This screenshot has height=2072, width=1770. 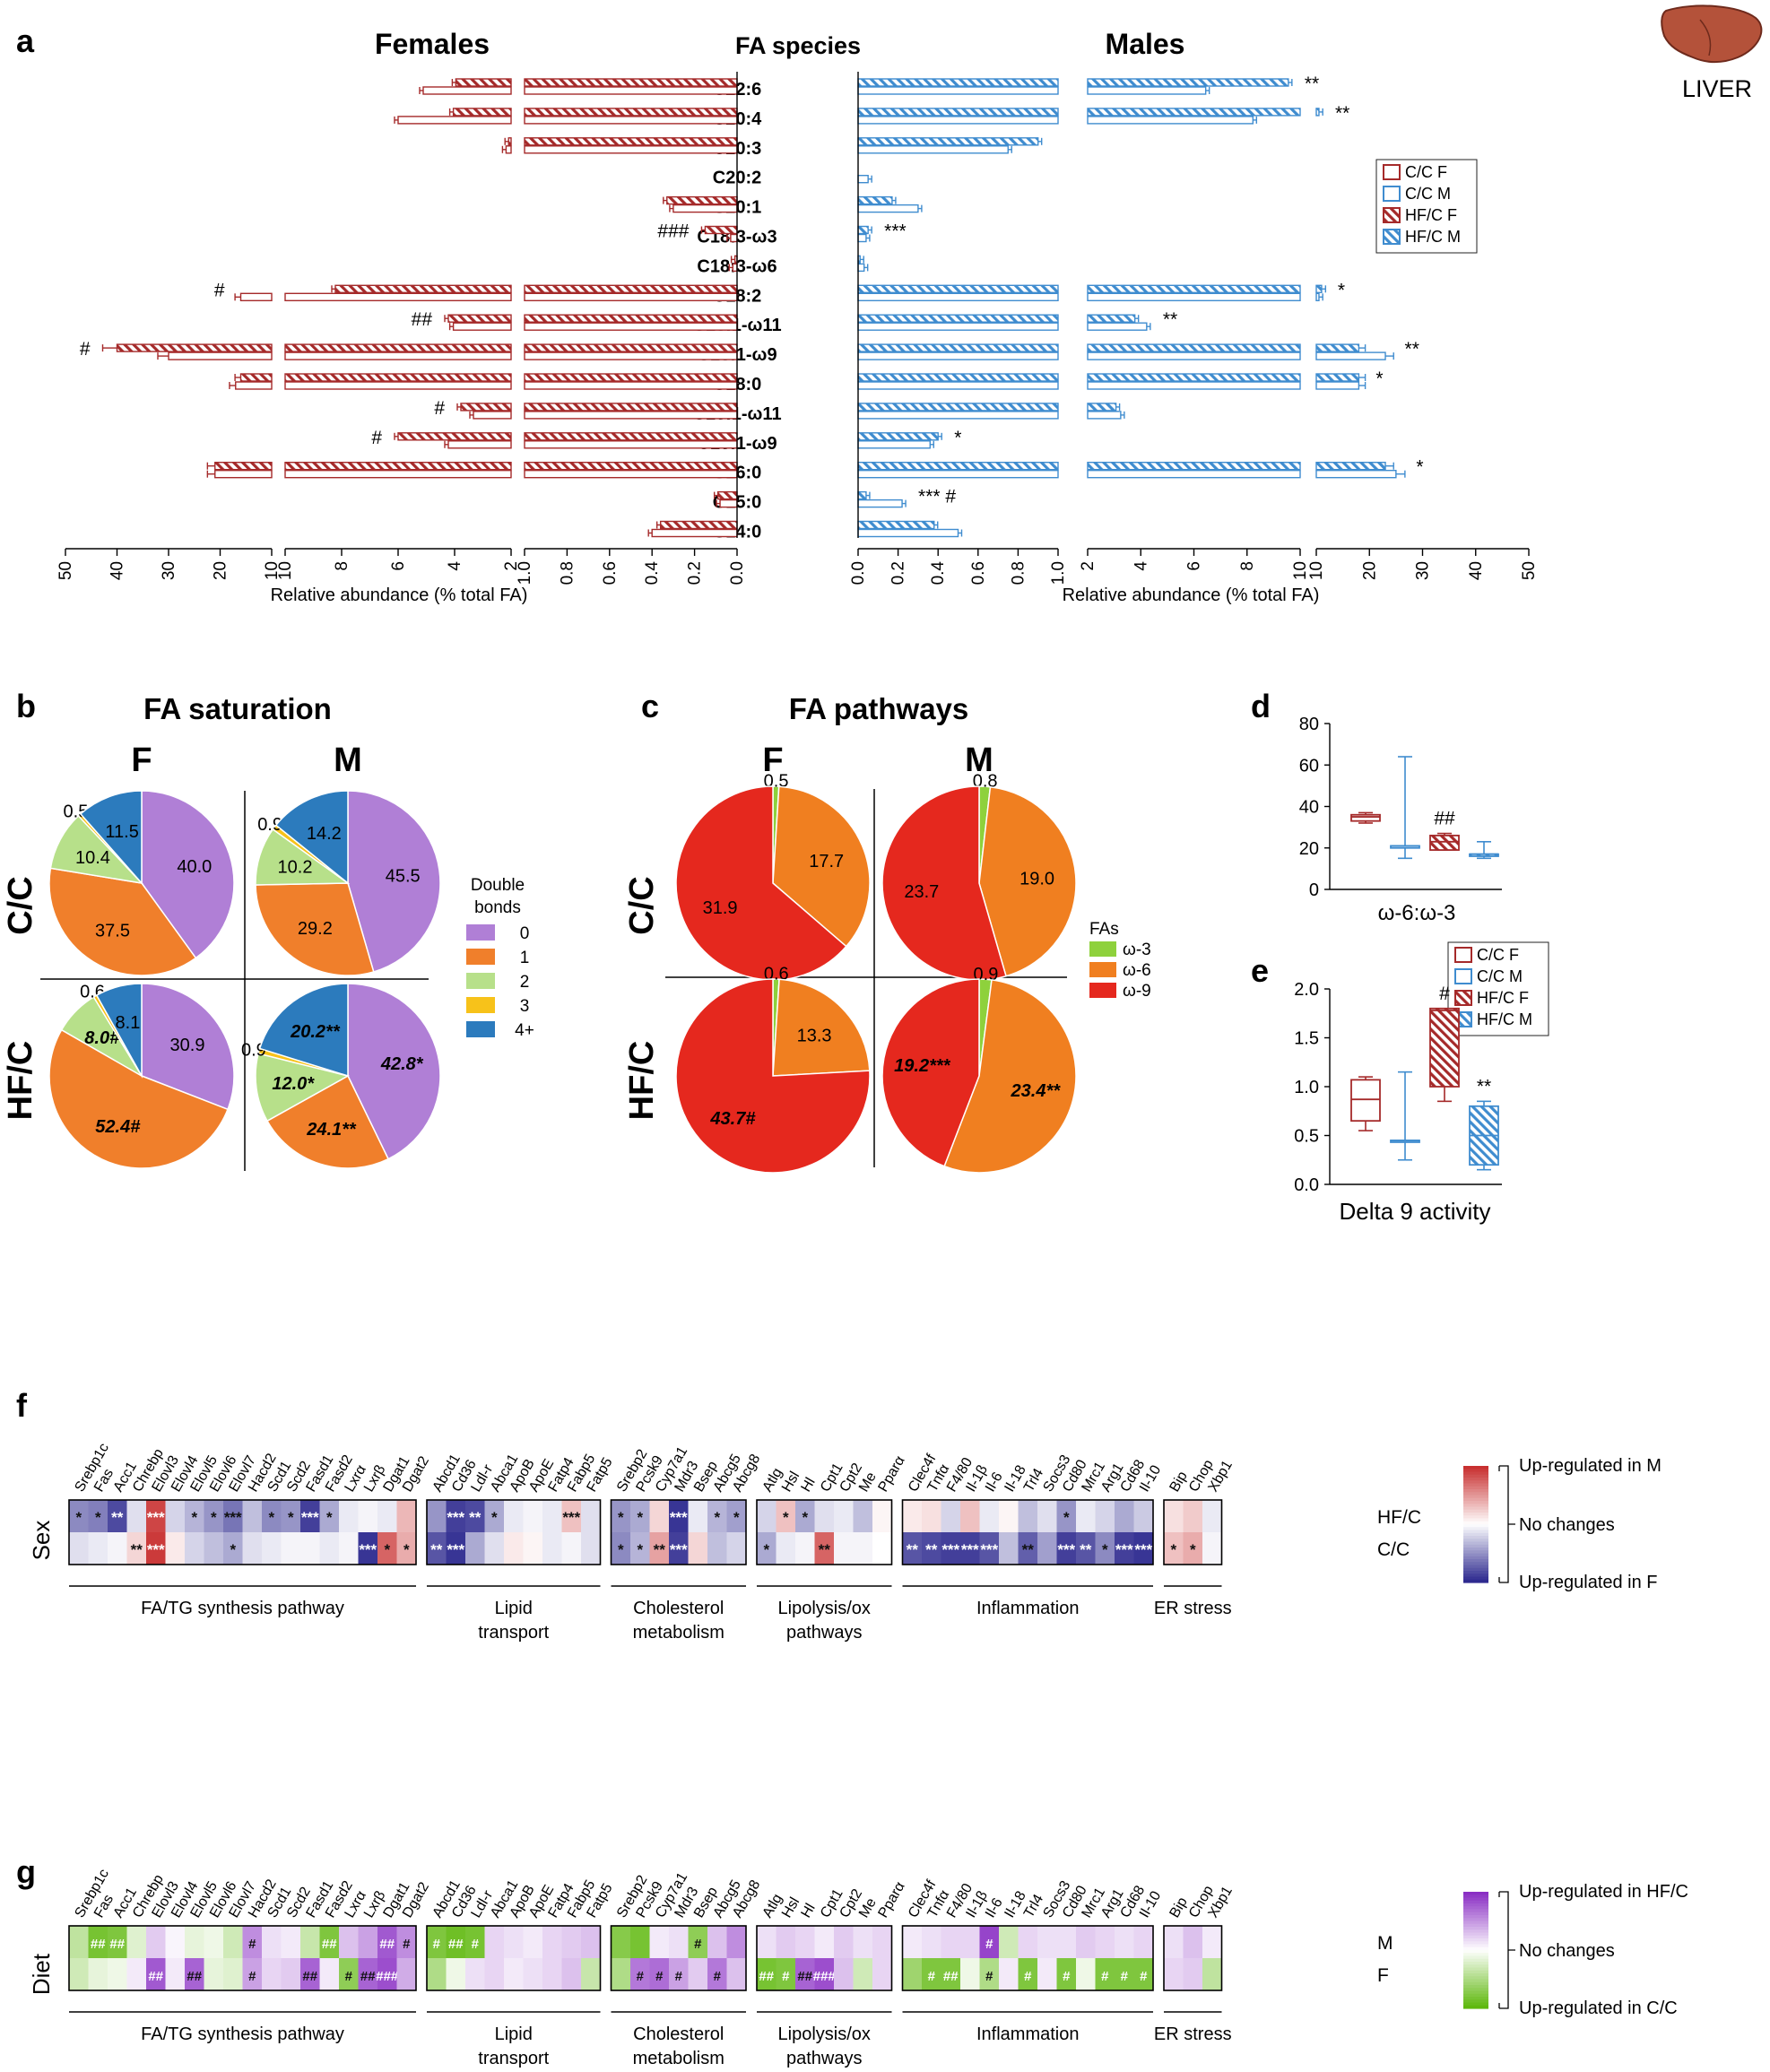 What do you see at coordinates (498, 885) in the screenshot?
I see `panel-b-legend-title-1: Double` at bounding box center [498, 885].